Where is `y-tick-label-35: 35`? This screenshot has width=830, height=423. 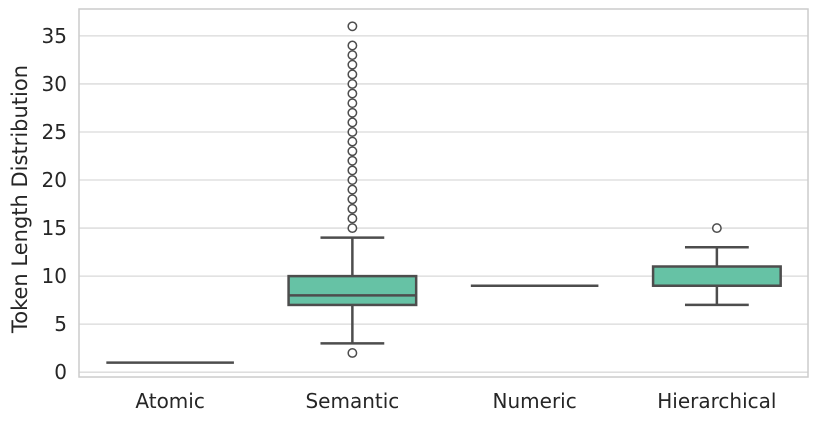 y-tick-label-35: 35 is located at coordinates (54, 36).